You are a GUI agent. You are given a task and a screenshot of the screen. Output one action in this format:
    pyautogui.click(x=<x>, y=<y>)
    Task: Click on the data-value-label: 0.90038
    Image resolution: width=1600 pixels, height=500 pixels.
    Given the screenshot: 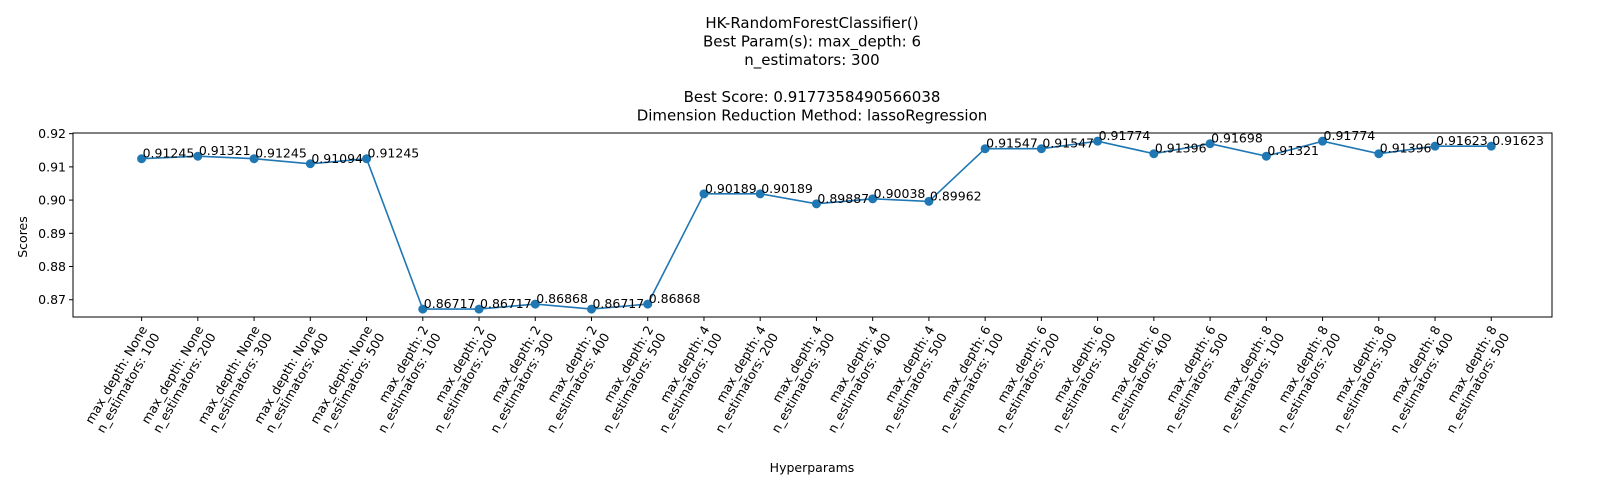 What is the action you would take?
    pyautogui.click(x=900, y=193)
    